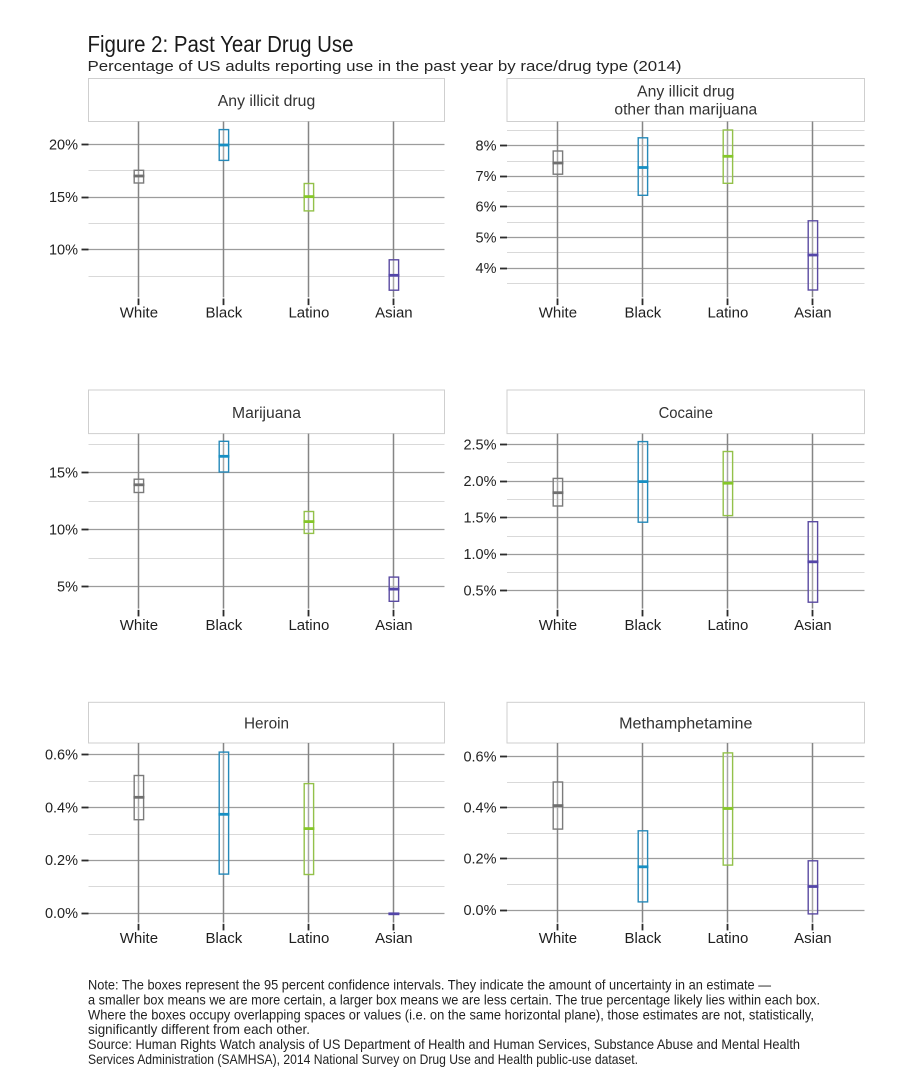  Describe the element at coordinates (479, 482) in the screenshot. I see `svg-text: 2.0%` at that location.